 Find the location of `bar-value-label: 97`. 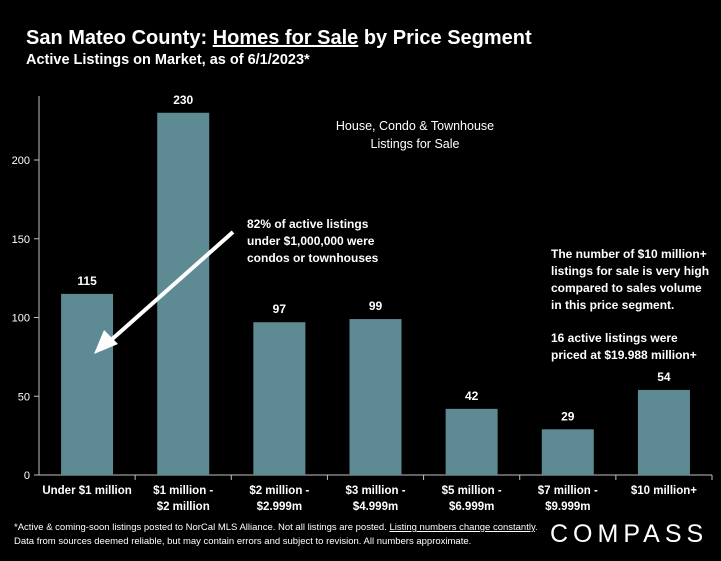

bar-value-label: 97 is located at coordinates (280, 309).